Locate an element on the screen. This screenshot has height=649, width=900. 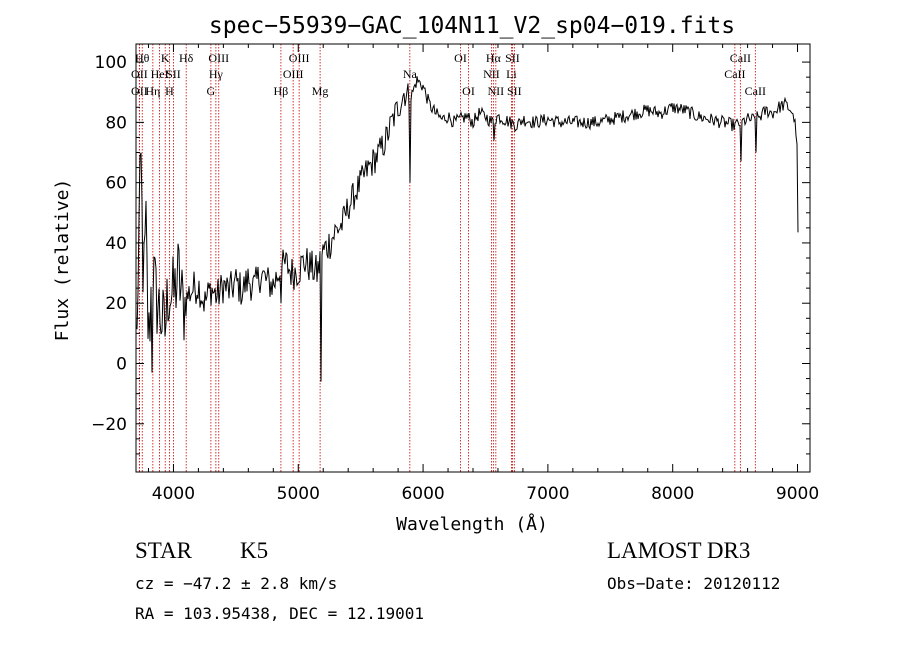
marker-label: Hδ is located at coordinates (186, 58).